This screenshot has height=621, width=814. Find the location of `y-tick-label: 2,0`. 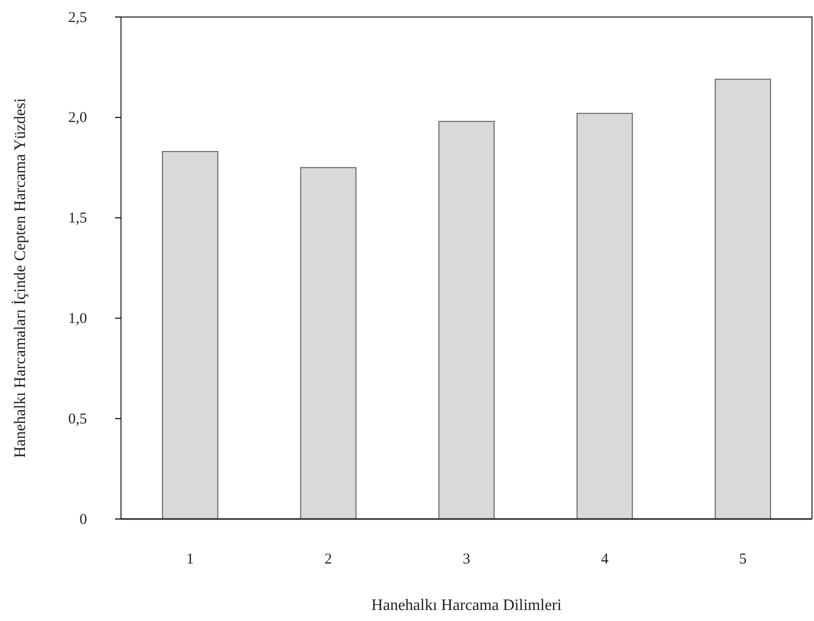

y-tick-label: 2,0 is located at coordinates (77, 118).